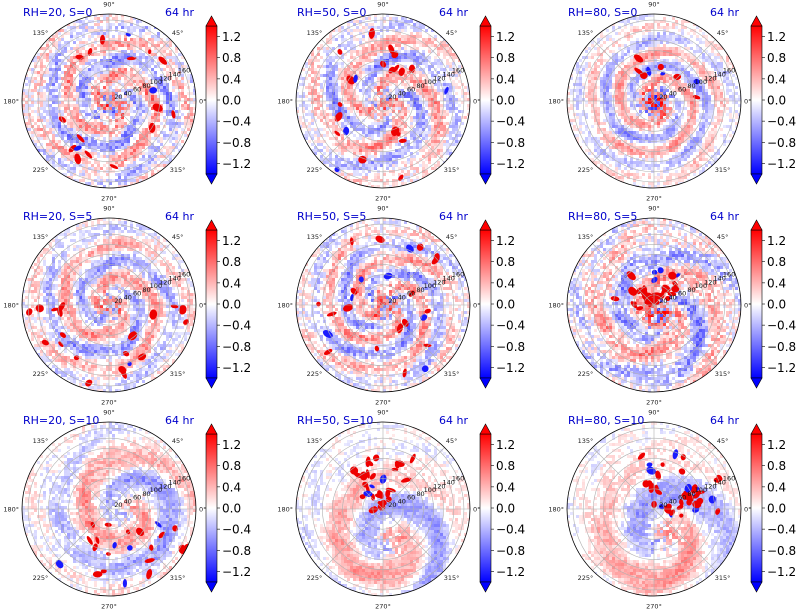  Describe the element at coordinates (776, 101) in the screenshot. I see `colorbar-tick-label: 0.0` at that location.